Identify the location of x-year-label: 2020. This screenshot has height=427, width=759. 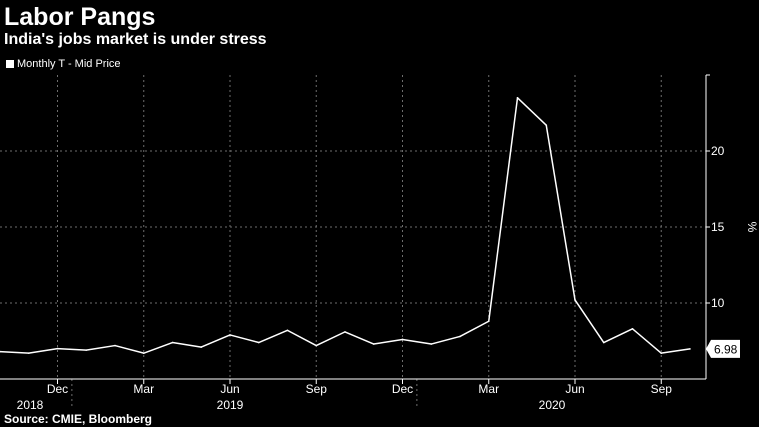
(552, 405).